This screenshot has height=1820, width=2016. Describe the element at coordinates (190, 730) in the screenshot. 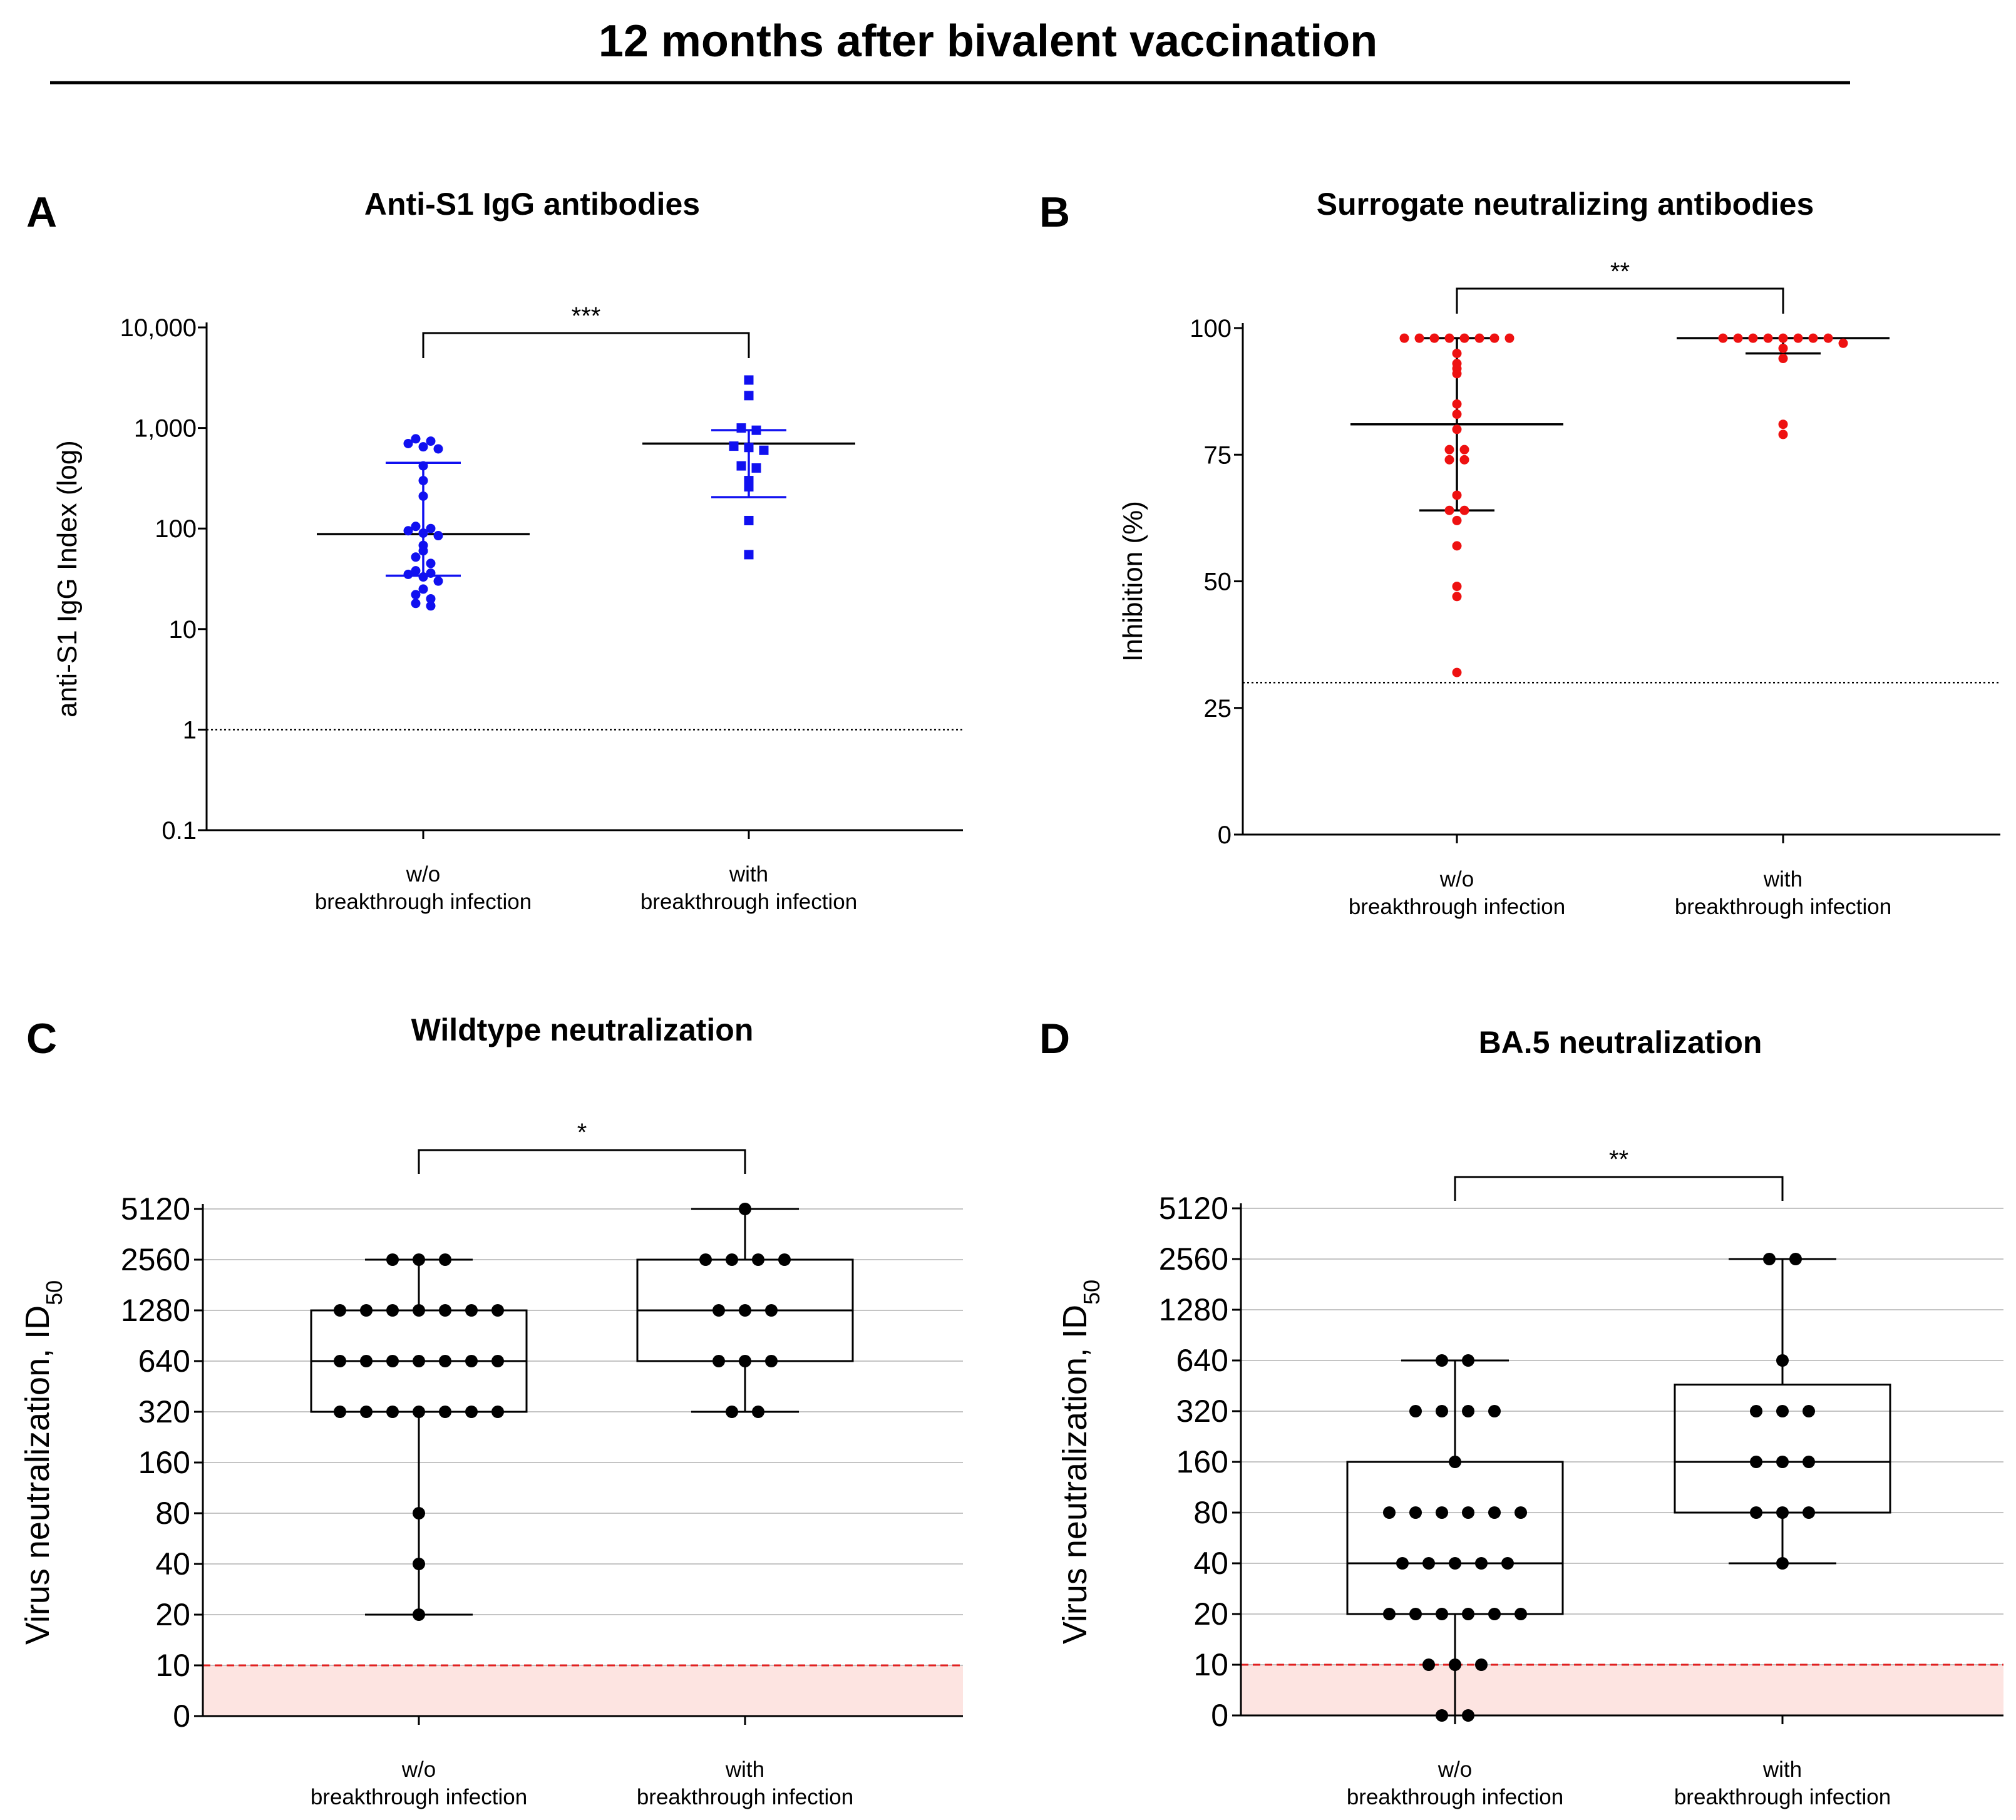

I see `y-tick-label: 1` at that location.